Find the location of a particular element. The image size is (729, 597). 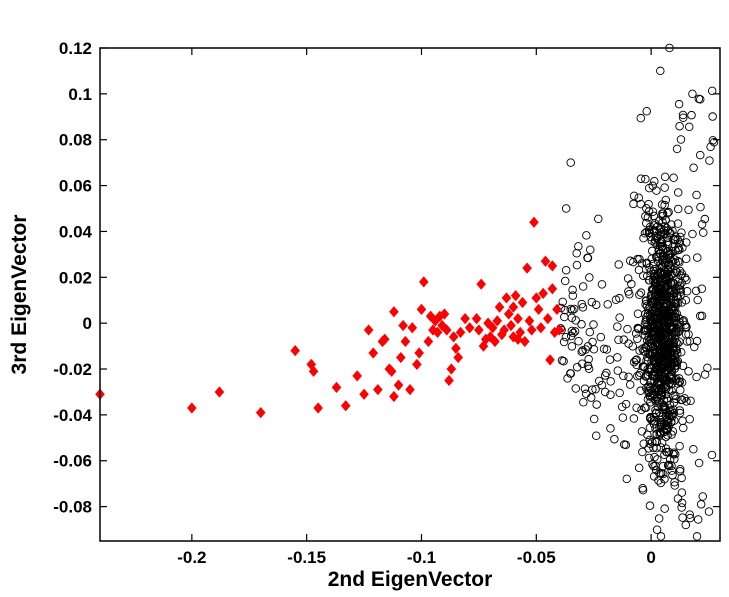

y-tick-label: -0.02 is located at coordinates (72, 369).